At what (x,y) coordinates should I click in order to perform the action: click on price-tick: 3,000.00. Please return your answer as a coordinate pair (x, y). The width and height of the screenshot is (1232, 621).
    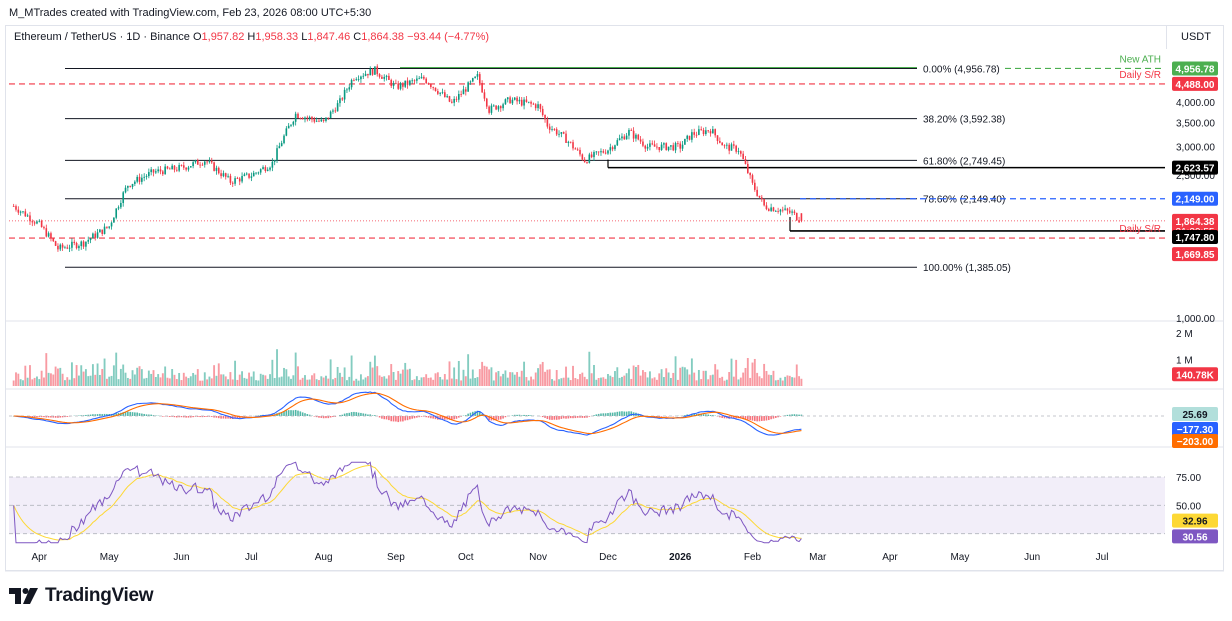
    Looking at the image, I should click on (1195, 148).